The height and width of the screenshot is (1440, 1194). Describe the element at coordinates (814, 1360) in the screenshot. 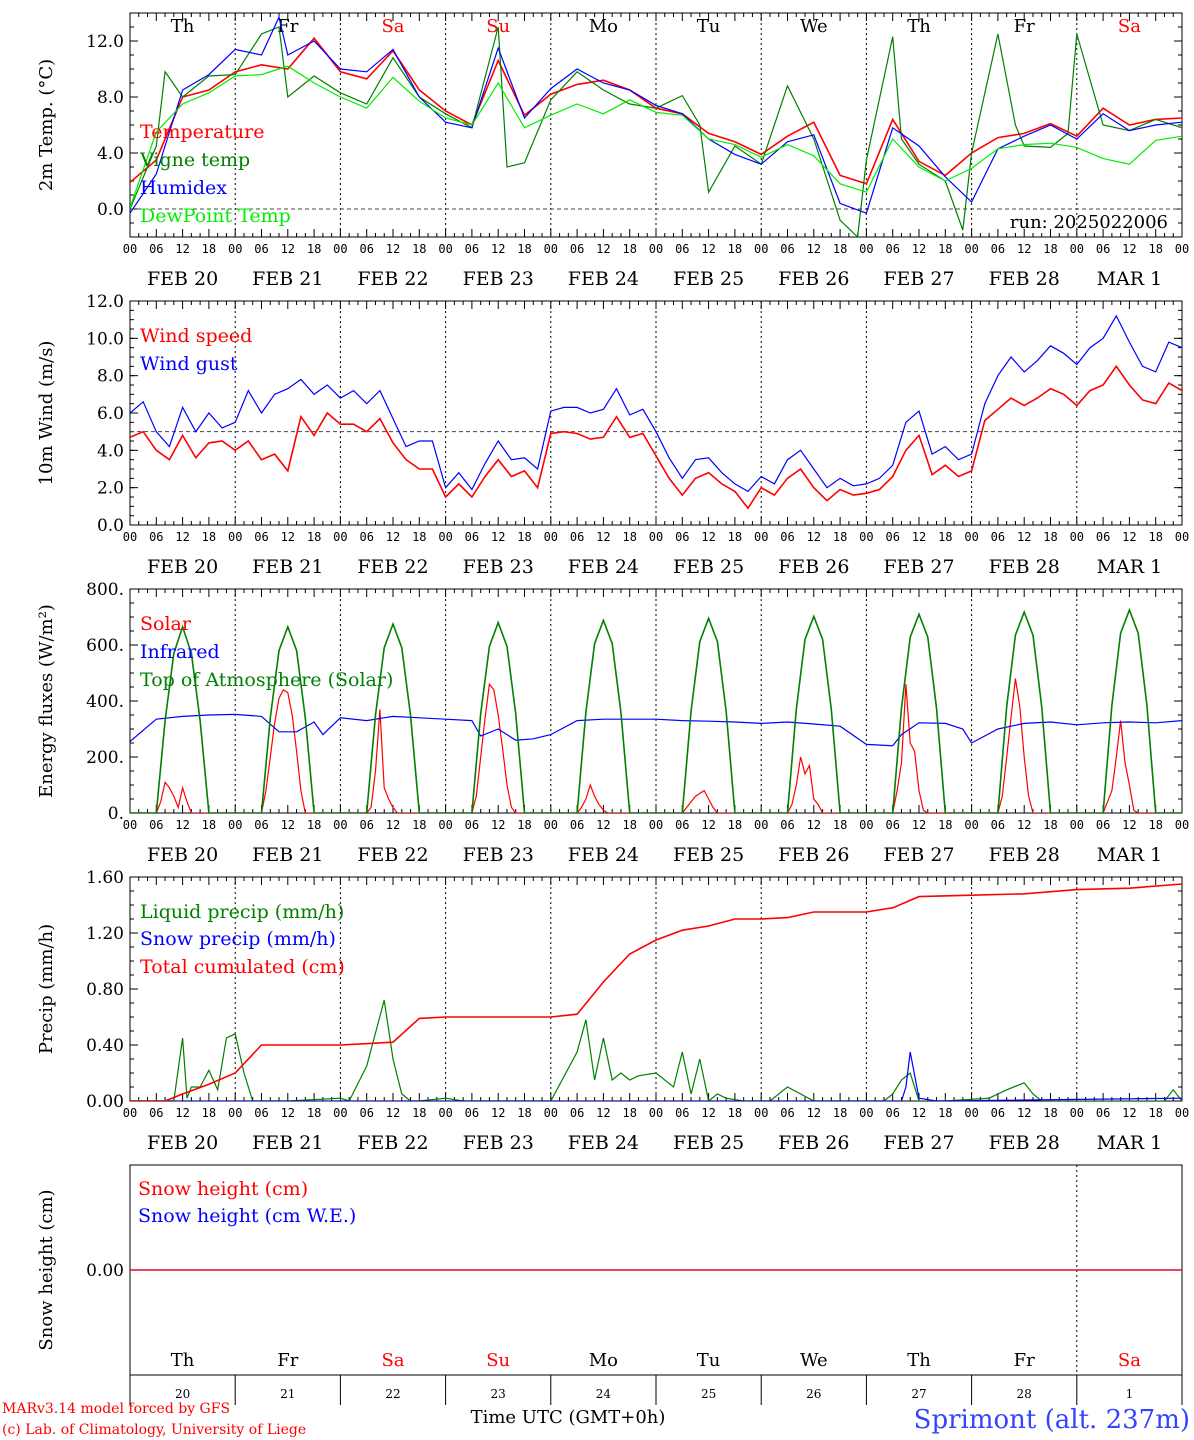

I see `day-abbr-label: We` at that location.